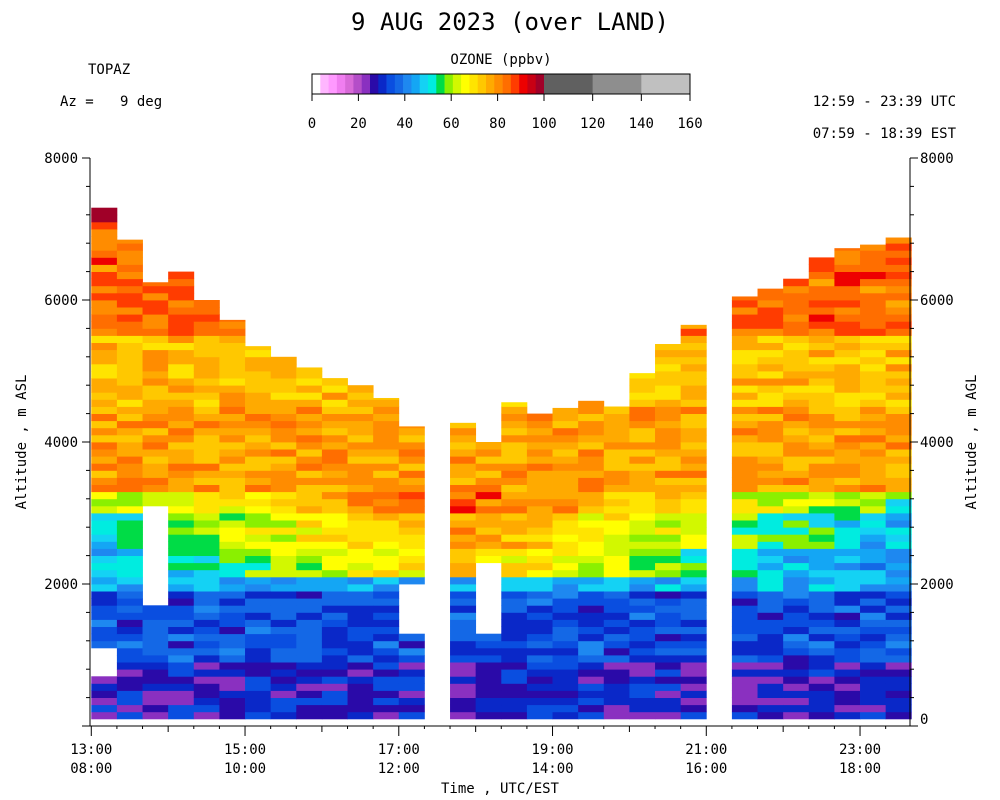  Describe the element at coordinates (937, 301) in the screenshot. I see `y-right-tick-label: 6000` at that location.